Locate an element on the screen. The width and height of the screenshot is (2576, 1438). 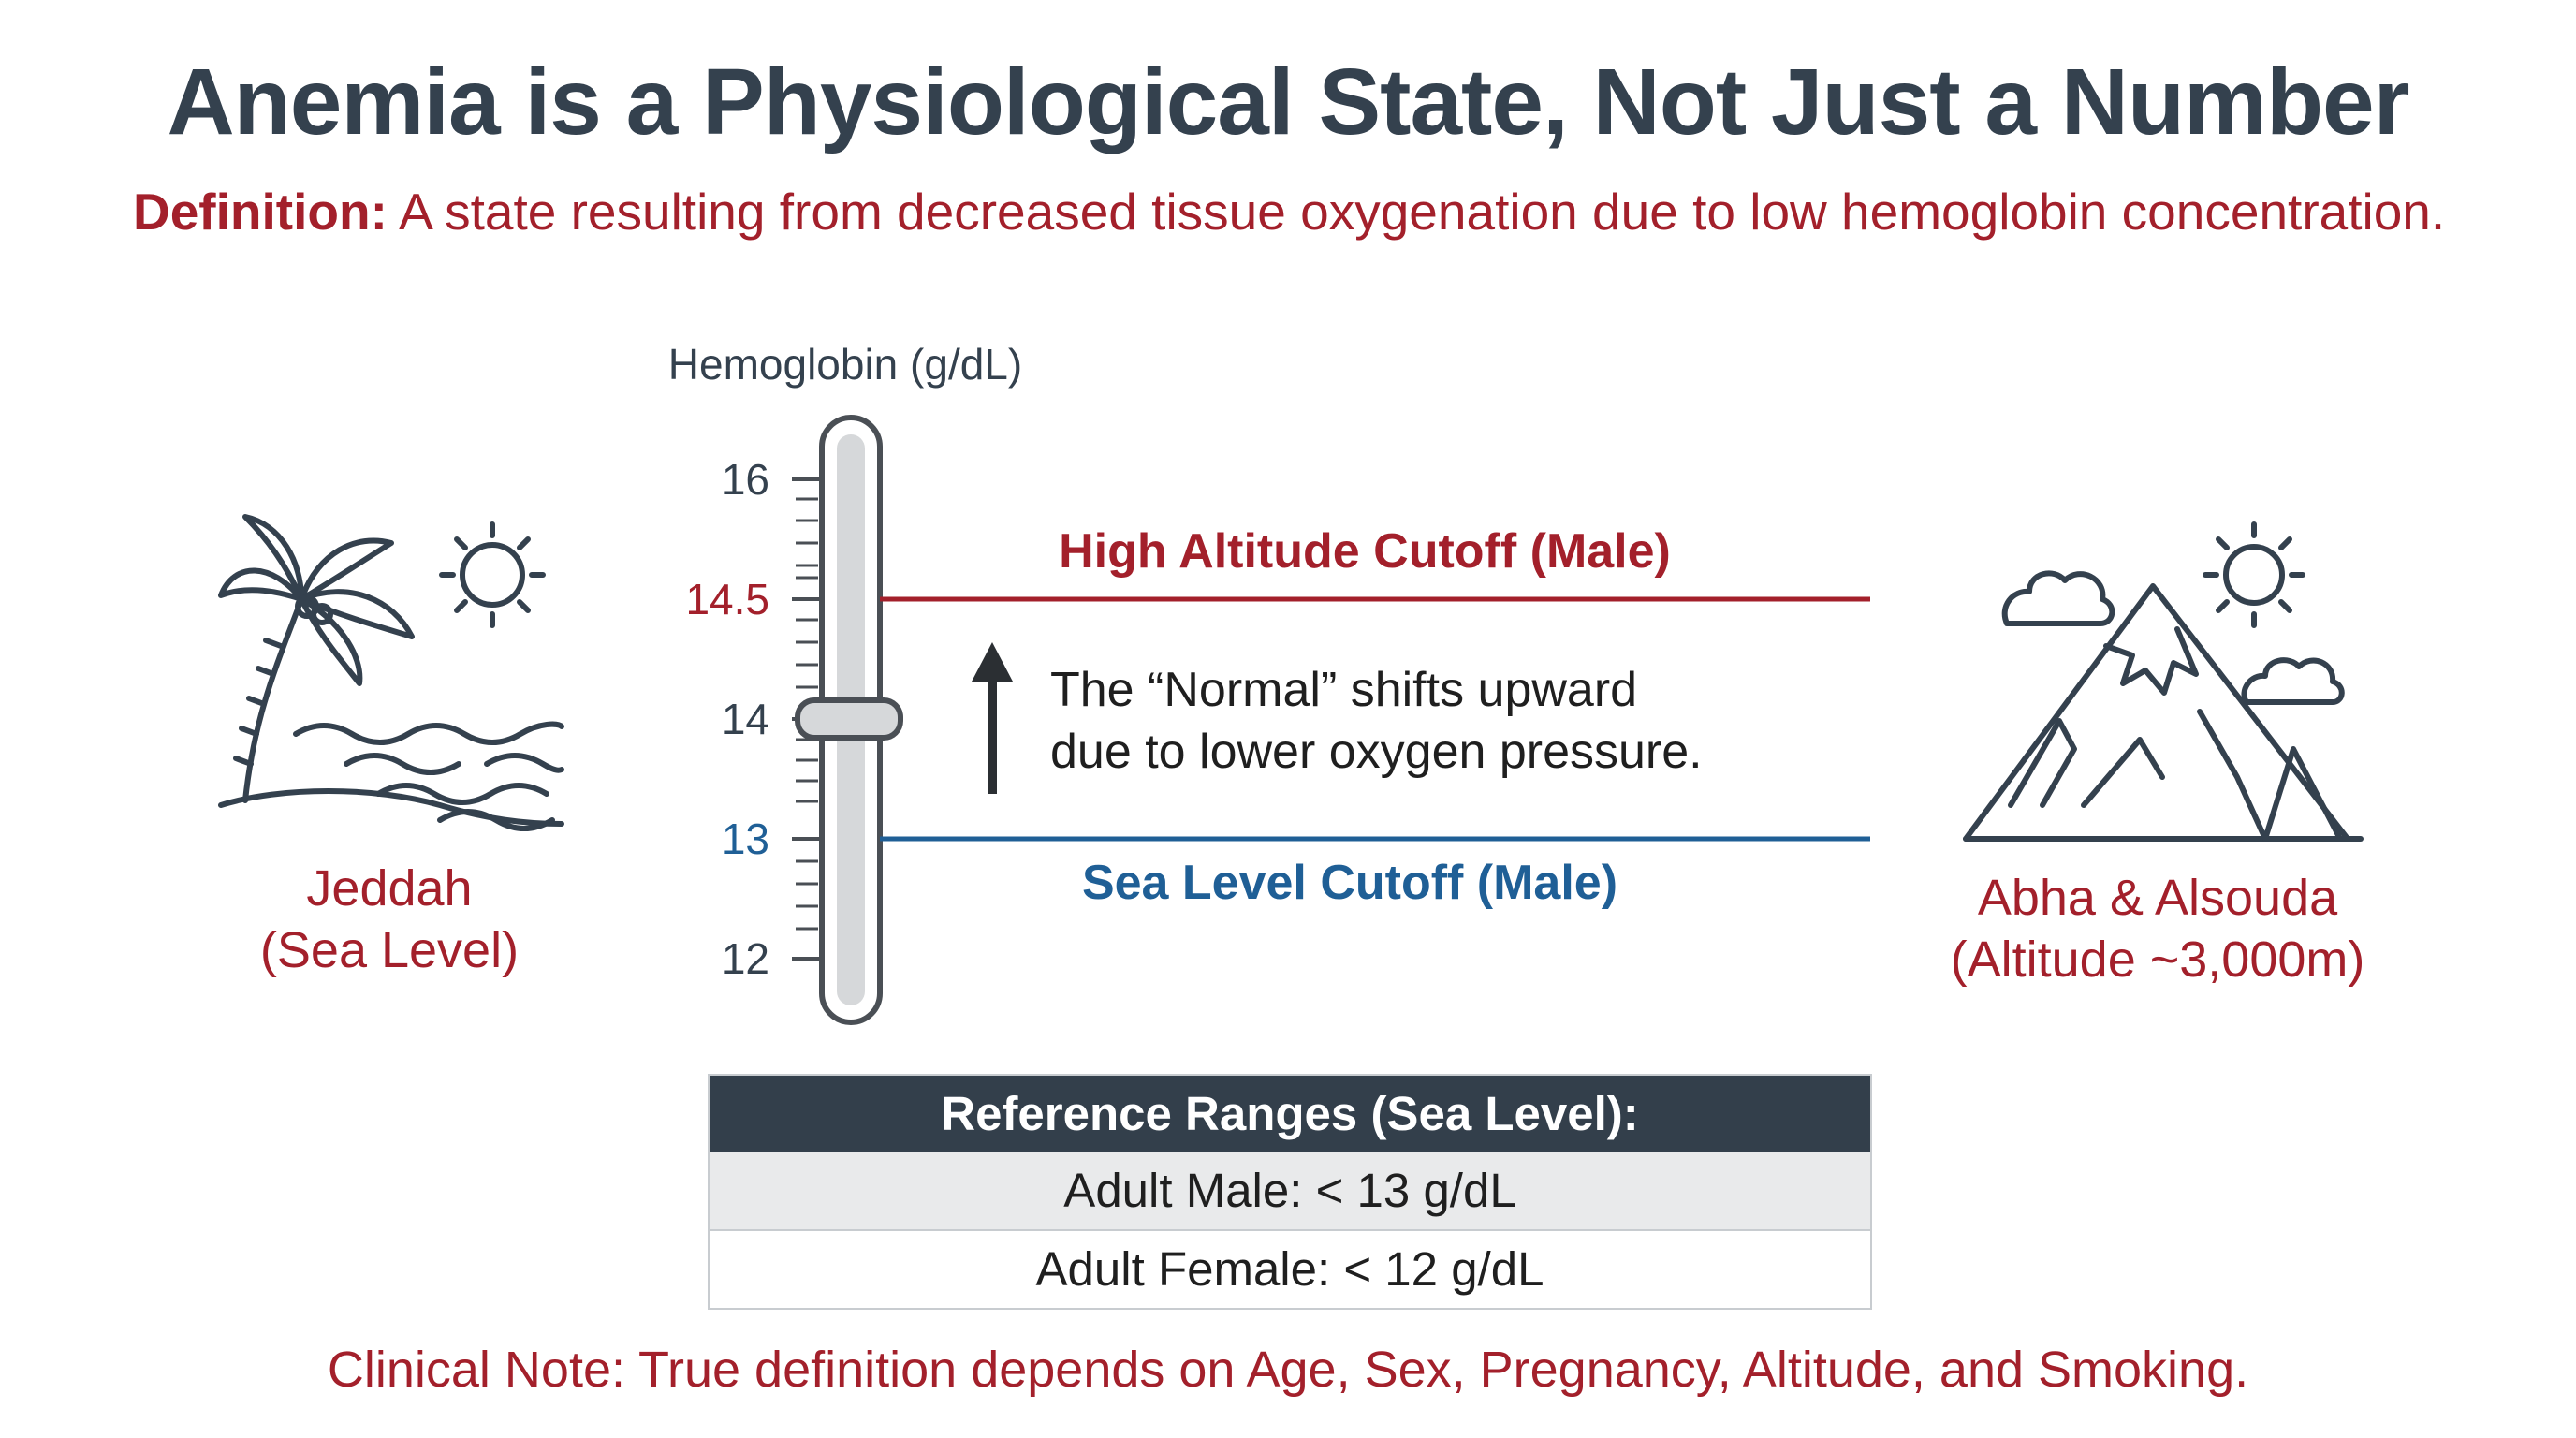
location-right: Abha & Alsouda (Altitude ~3,000m) is located at coordinates (2157, 928).